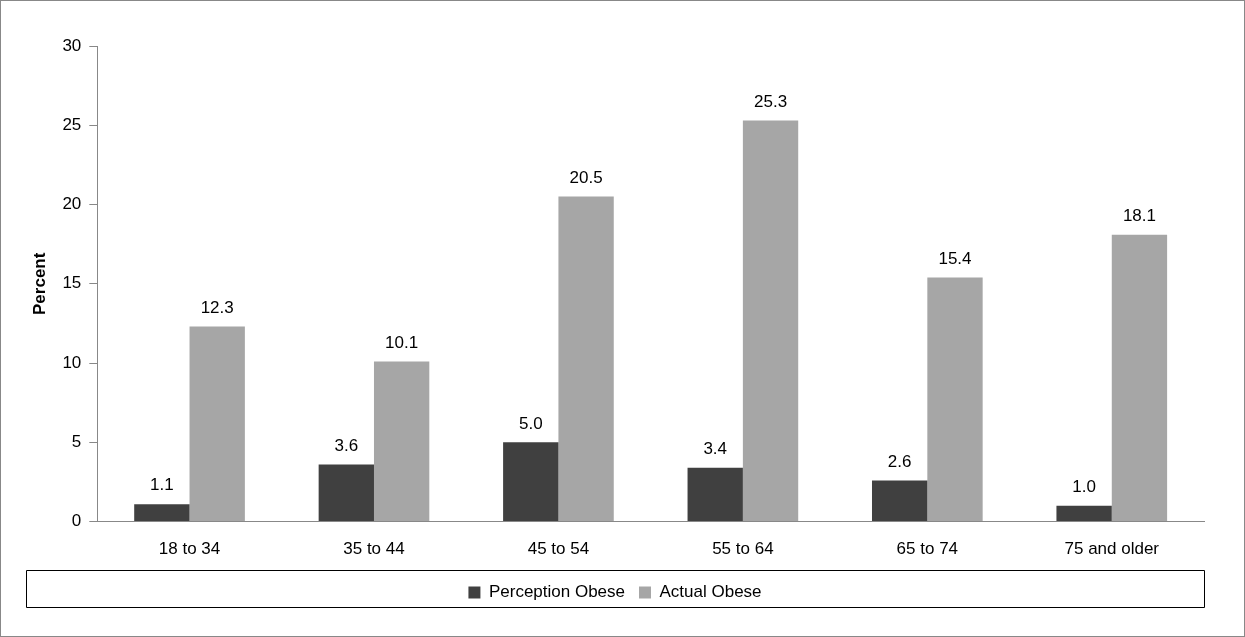 This screenshot has height=637, width=1245. I want to click on x-tick-label: 75 and older, so click(1112, 549).